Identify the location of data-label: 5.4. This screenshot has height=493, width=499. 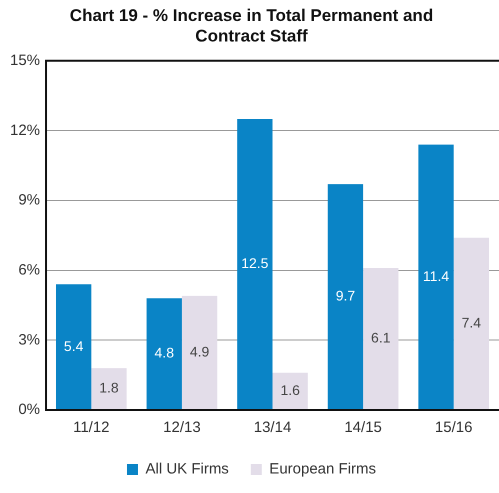
(74, 346).